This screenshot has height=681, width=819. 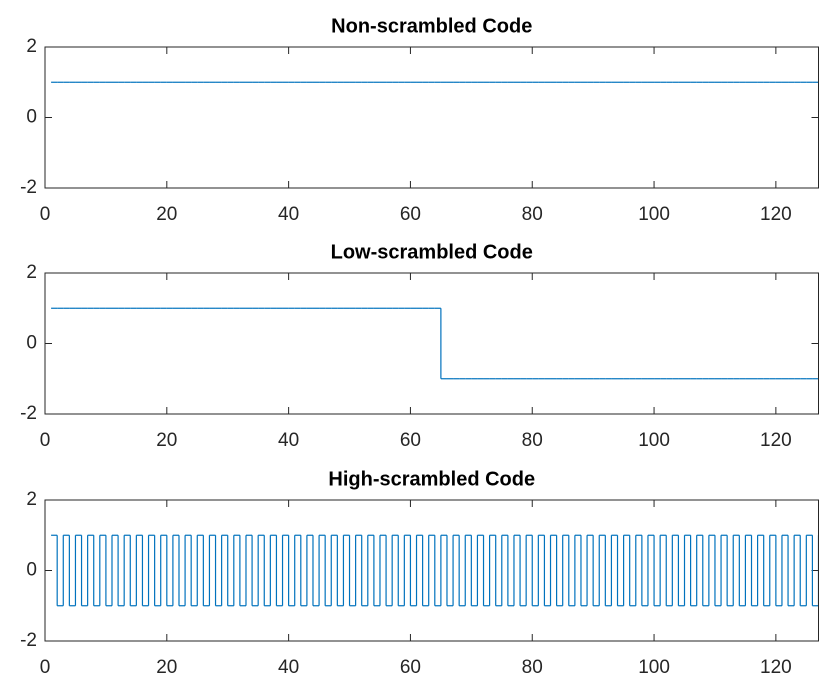 What do you see at coordinates (431, 26) in the screenshot?
I see `chart-title: Non-scrambled Code` at bounding box center [431, 26].